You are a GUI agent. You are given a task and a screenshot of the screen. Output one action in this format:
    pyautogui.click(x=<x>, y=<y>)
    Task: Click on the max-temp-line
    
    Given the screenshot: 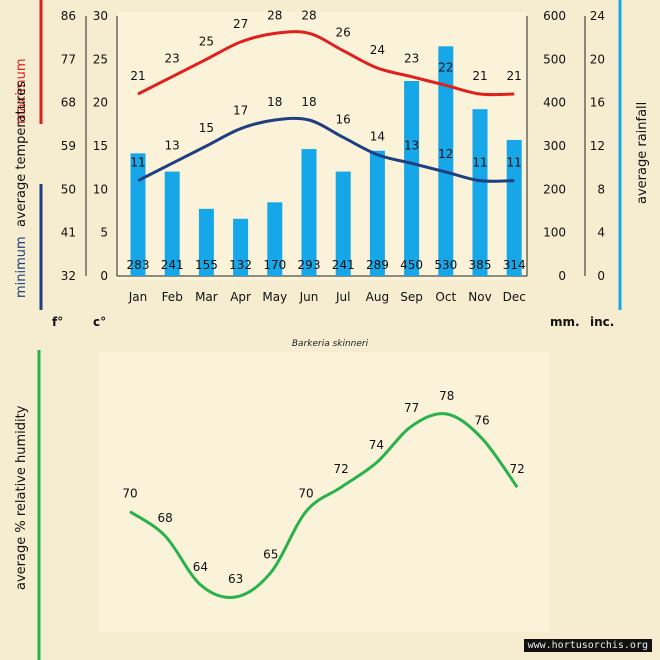 What is the action you would take?
    pyautogui.click(x=326, y=63)
    